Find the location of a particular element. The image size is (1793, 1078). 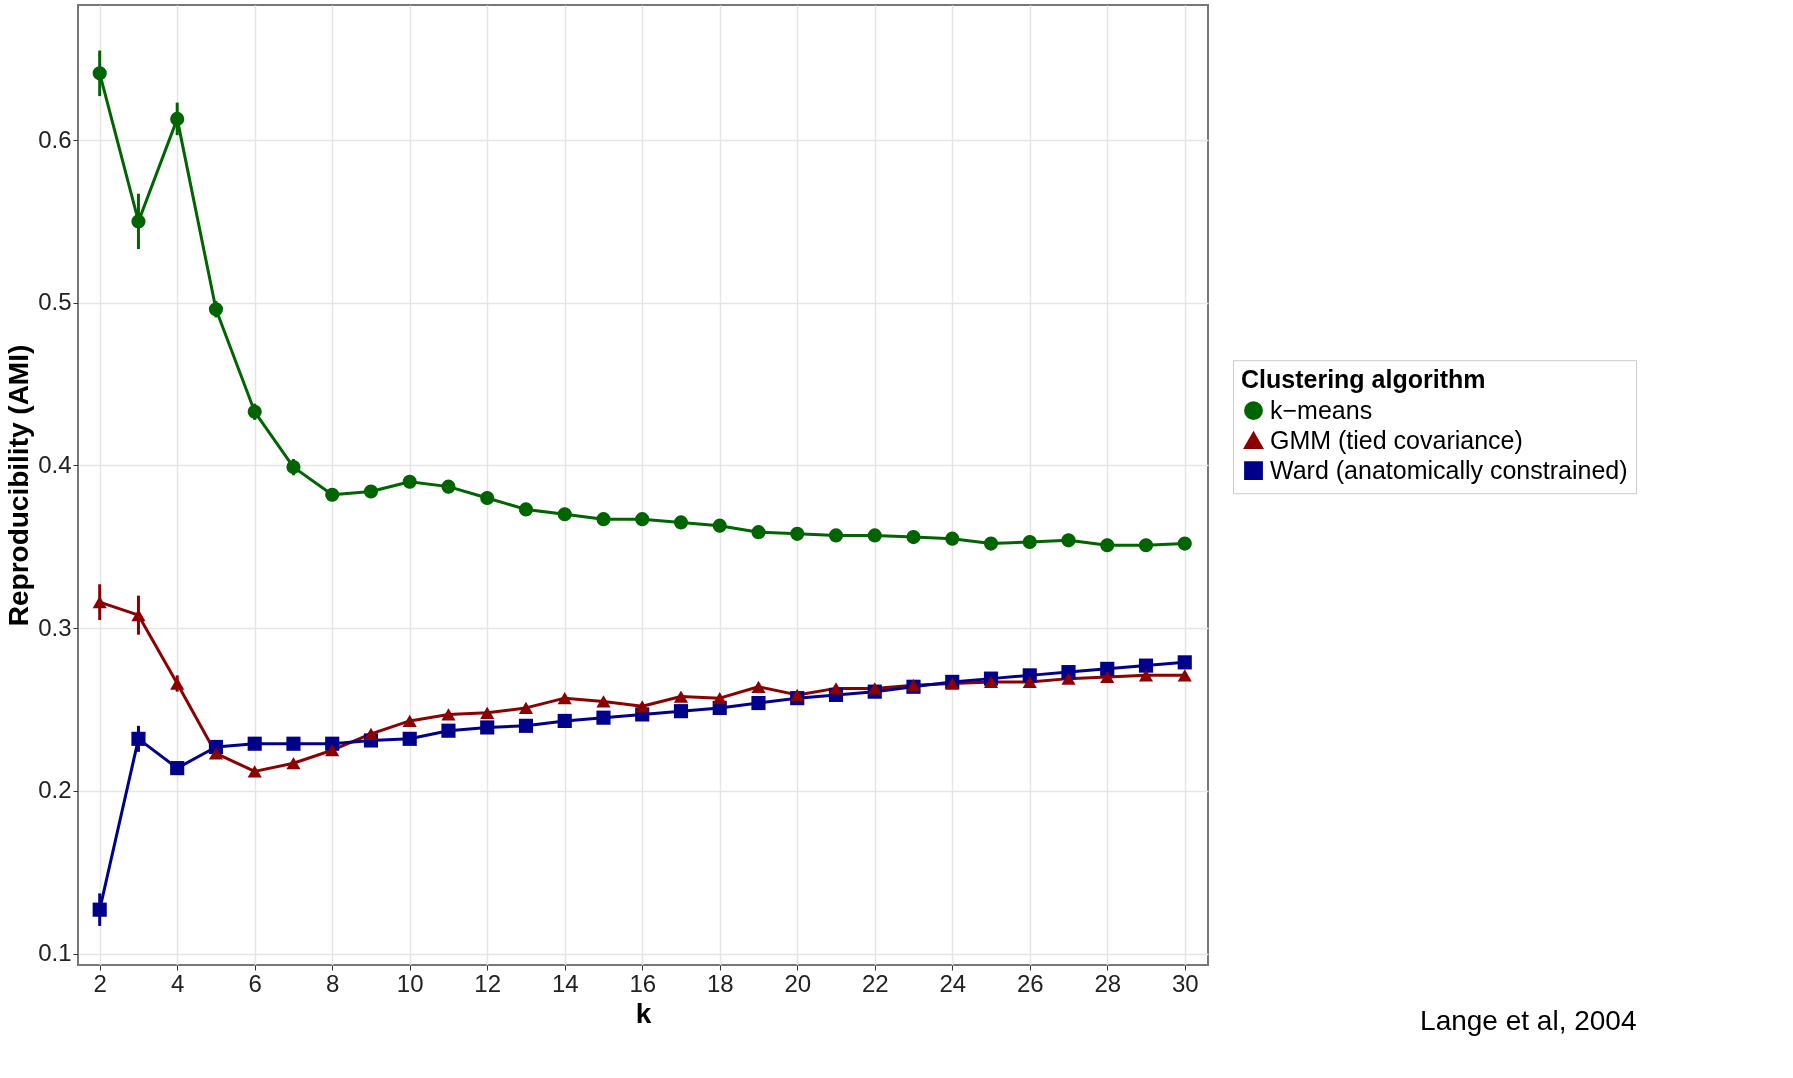

x-tick-label: 4 is located at coordinates (178, 983).